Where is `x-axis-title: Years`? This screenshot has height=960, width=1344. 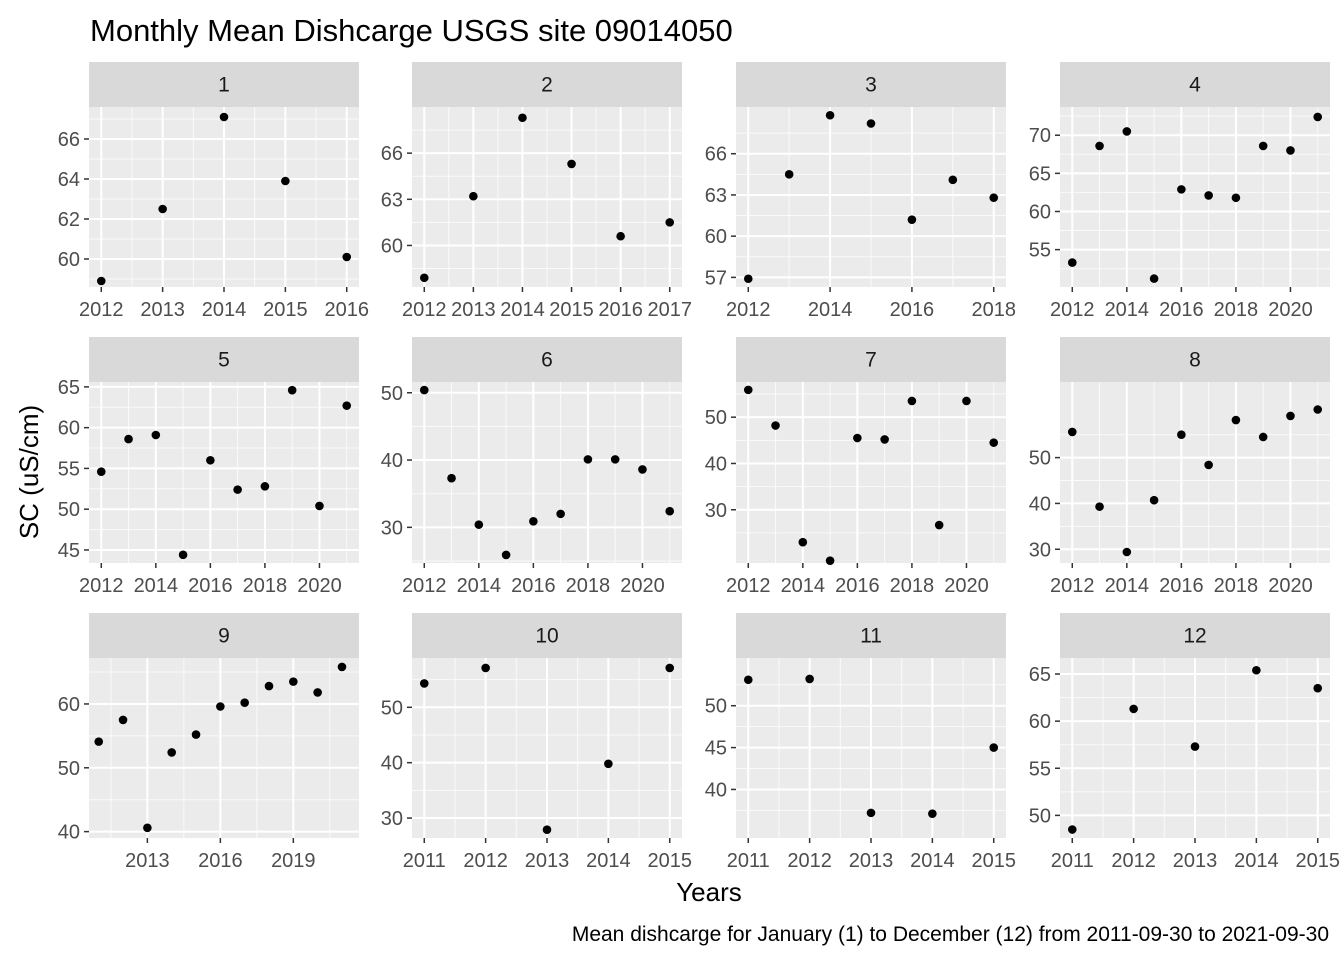 x-axis-title: Years is located at coordinates (709, 892).